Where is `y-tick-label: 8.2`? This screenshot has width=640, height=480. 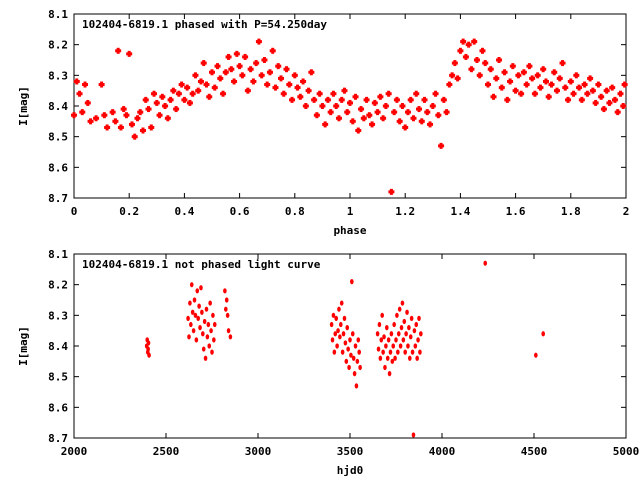
y-tick-label: 8.2 is located at coordinates (58, 45).